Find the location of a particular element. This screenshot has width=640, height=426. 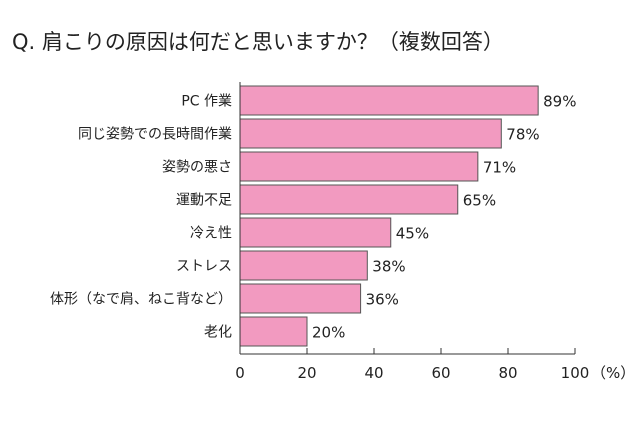

value-label: 71% is located at coordinates (499, 168).